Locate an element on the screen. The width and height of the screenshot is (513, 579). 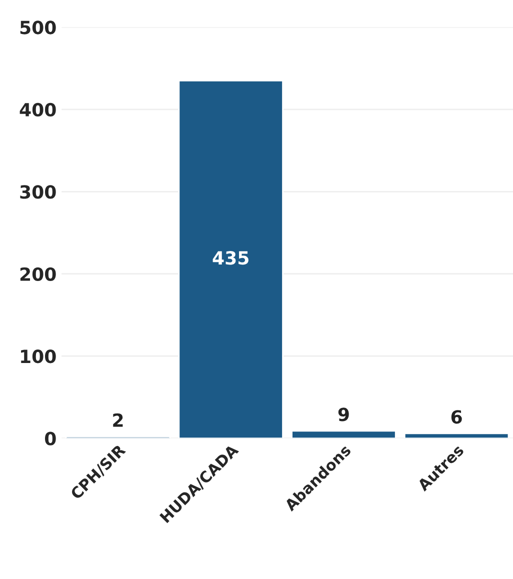
data-label: 9 is located at coordinates (343, 415).